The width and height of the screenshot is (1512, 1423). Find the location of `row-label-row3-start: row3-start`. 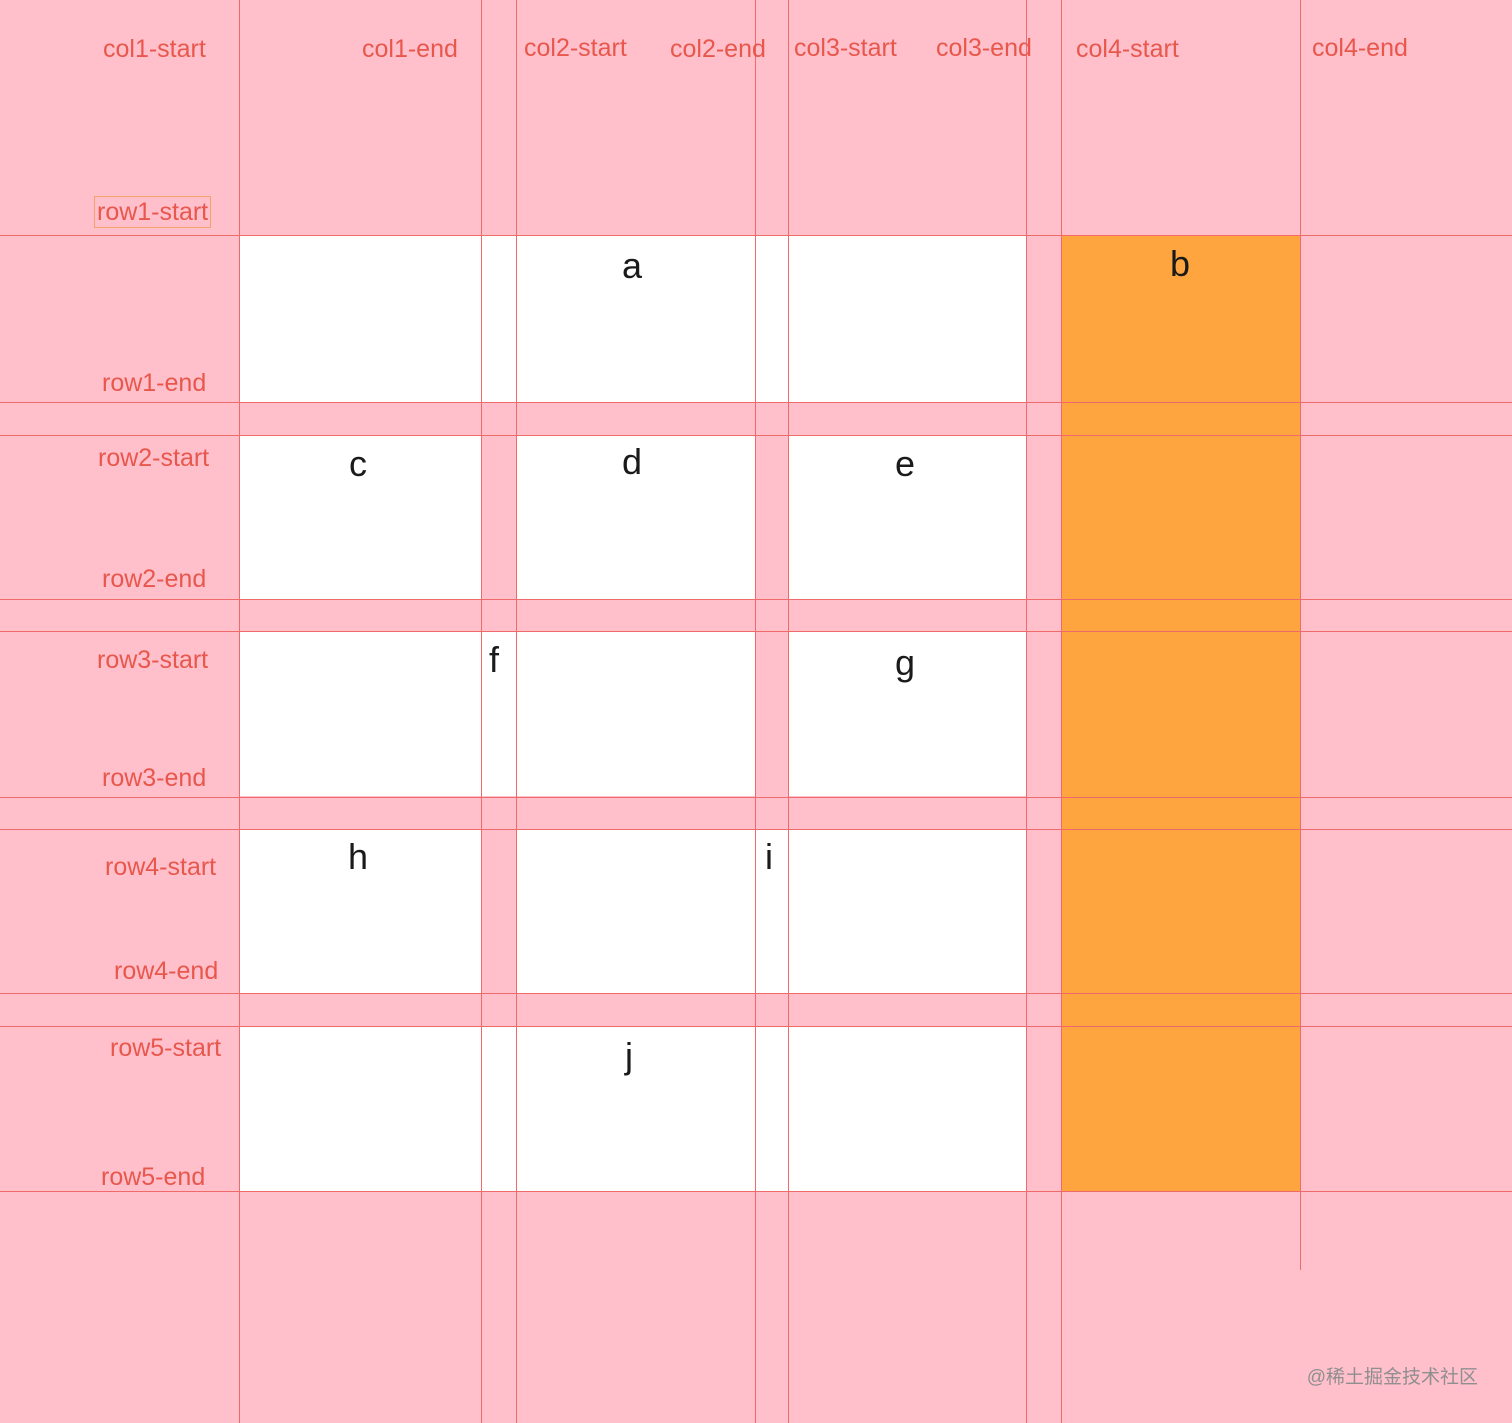

row-label-row3-start: row3-start is located at coordinates (153, 660).